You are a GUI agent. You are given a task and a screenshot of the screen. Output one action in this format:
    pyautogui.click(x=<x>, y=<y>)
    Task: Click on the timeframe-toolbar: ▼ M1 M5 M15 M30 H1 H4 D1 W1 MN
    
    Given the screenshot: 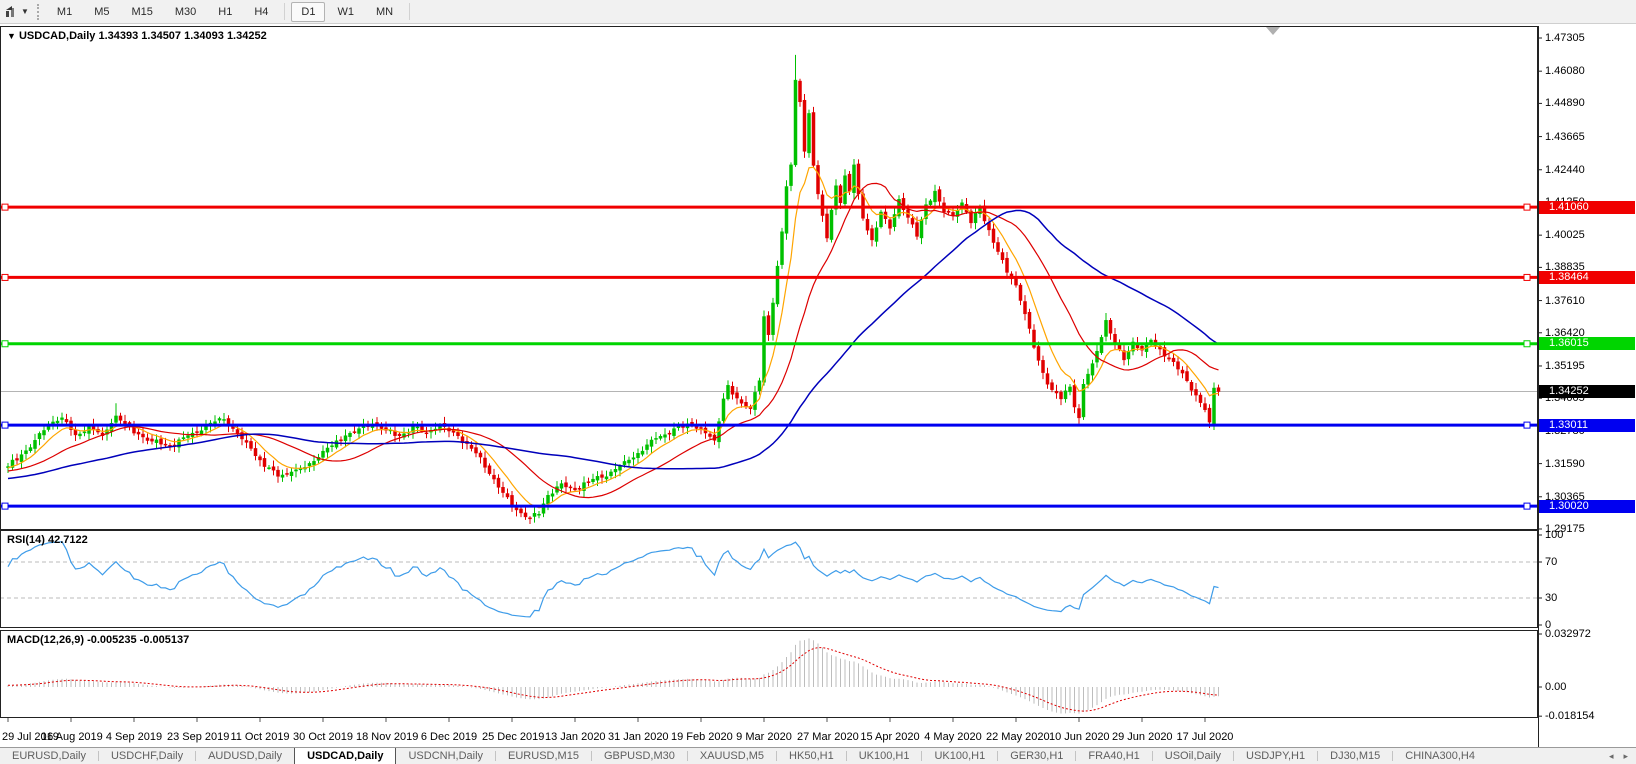 What is the action you would take?
    pyautogui.click(x=818, y=12)
    